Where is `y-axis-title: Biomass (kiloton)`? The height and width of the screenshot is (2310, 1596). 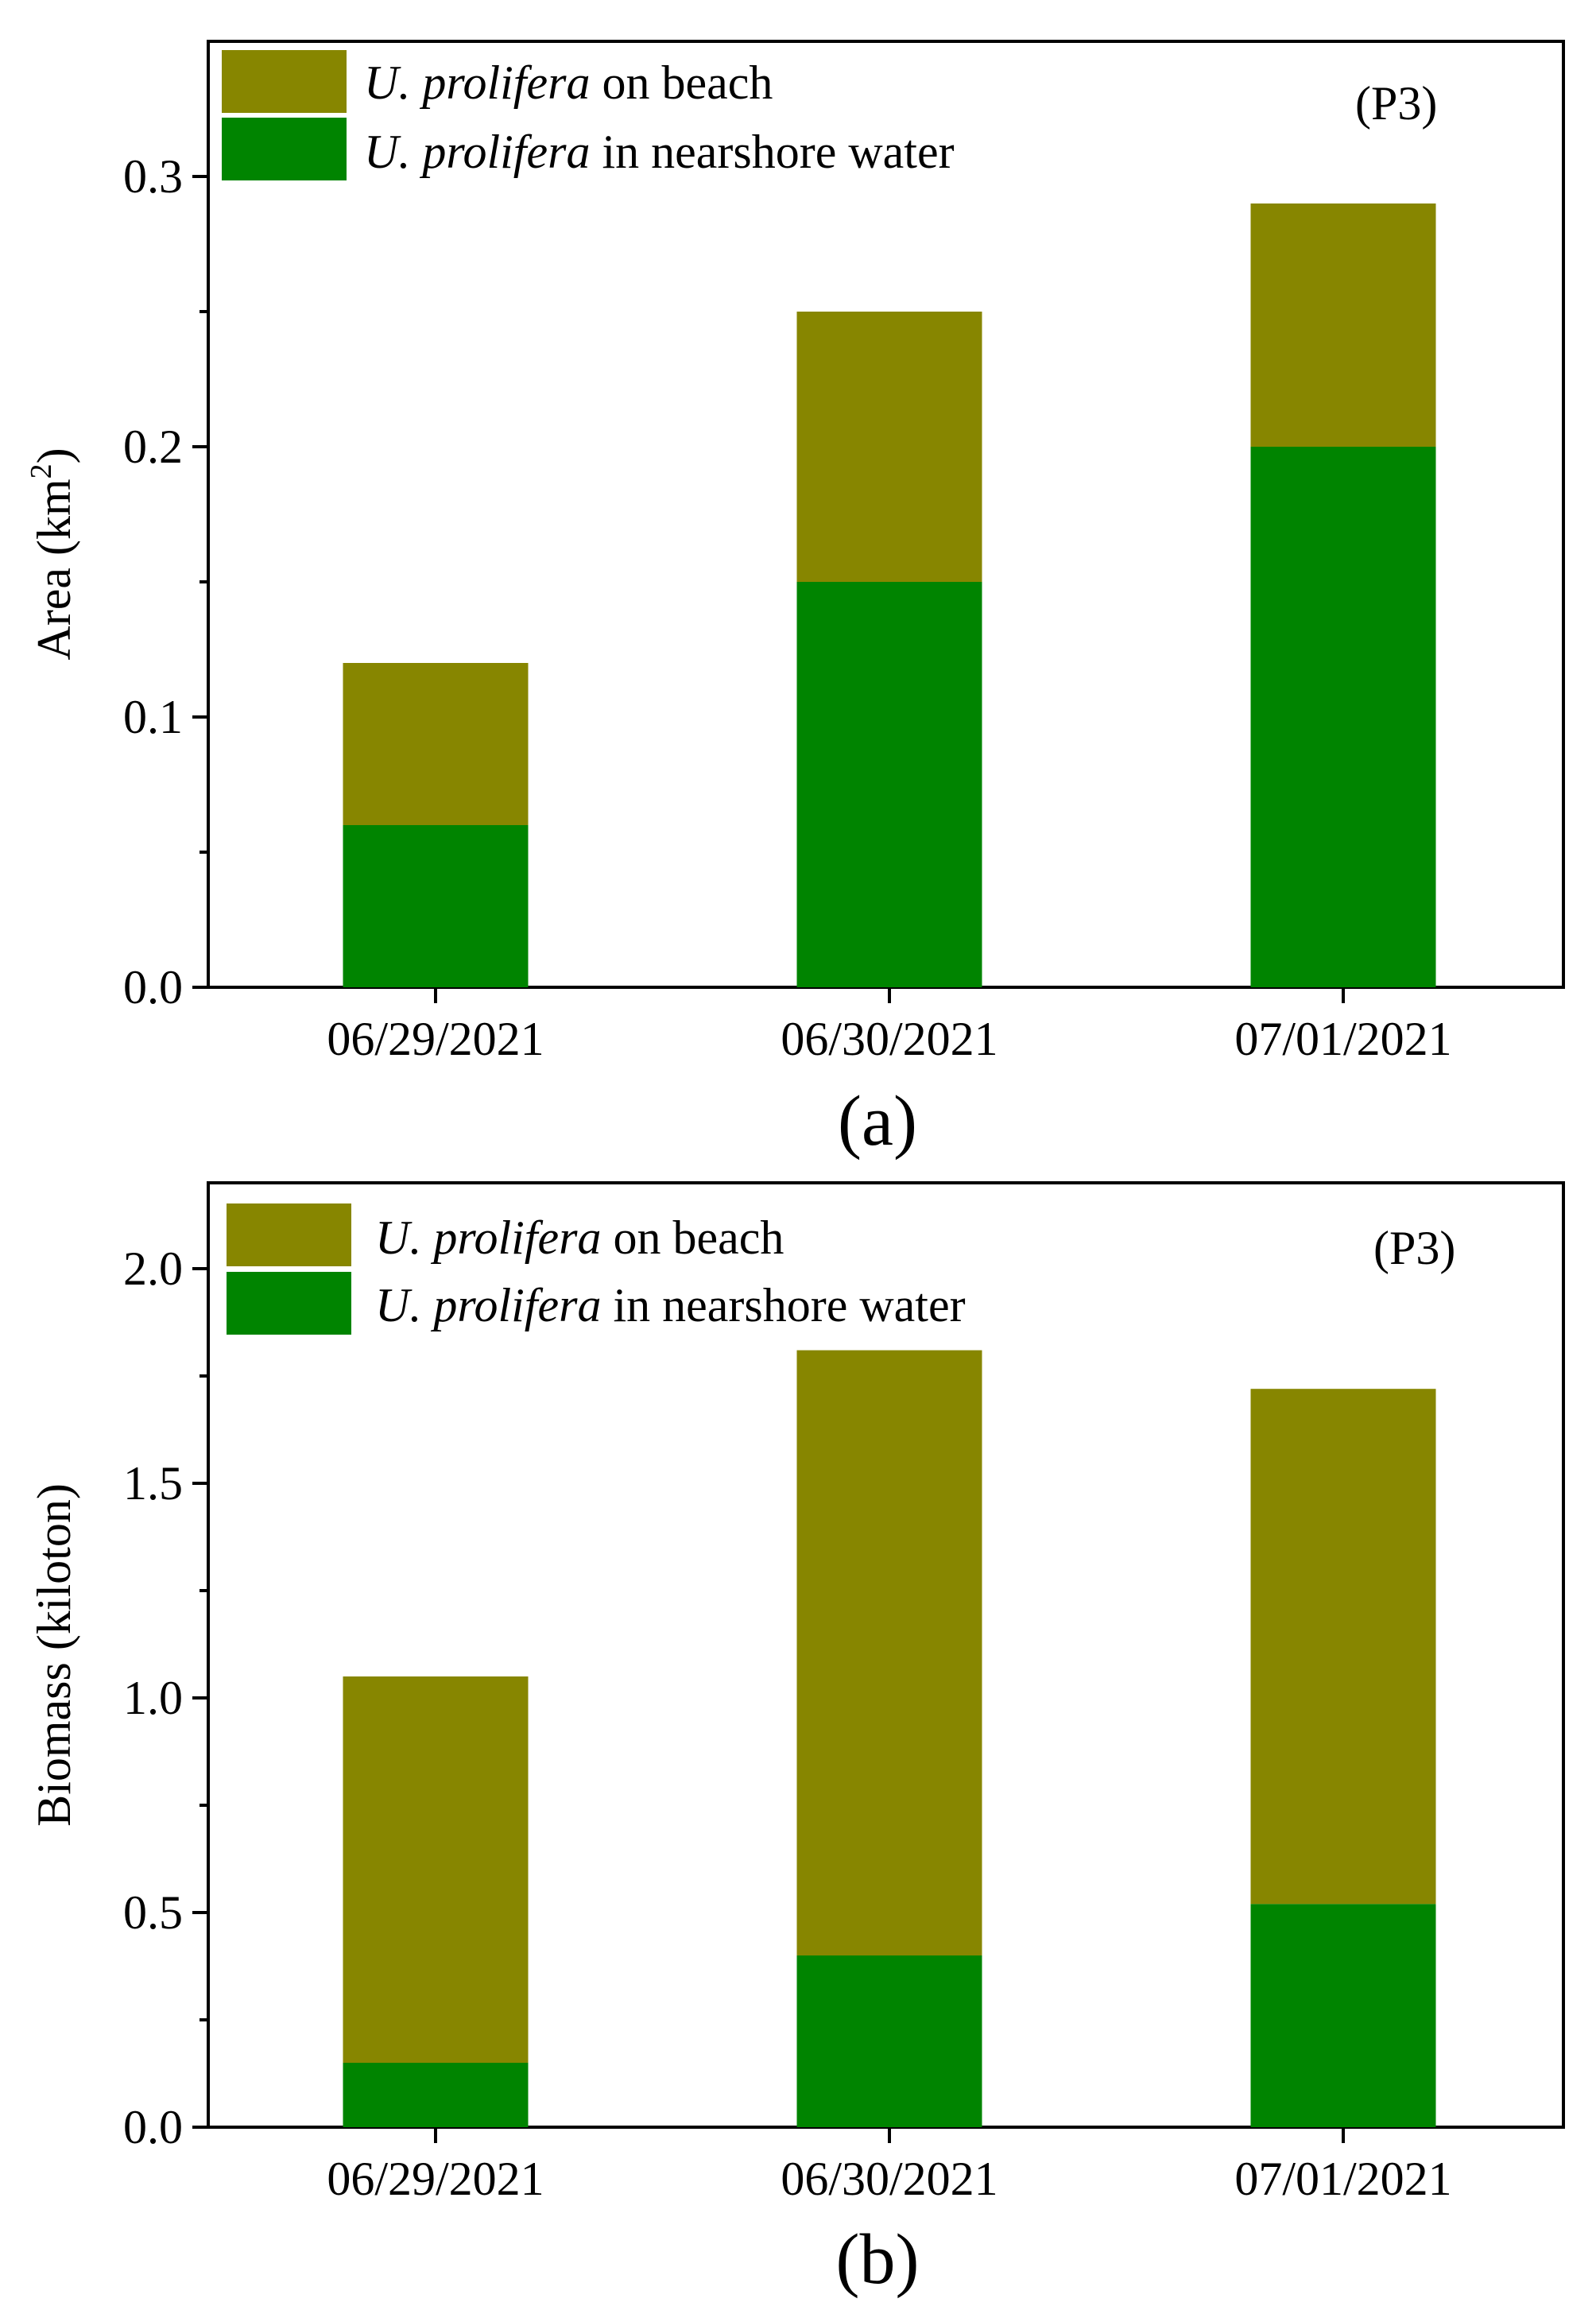 y-axis-title: Biomass (kiloton) is located at coordinates (54, 1655).